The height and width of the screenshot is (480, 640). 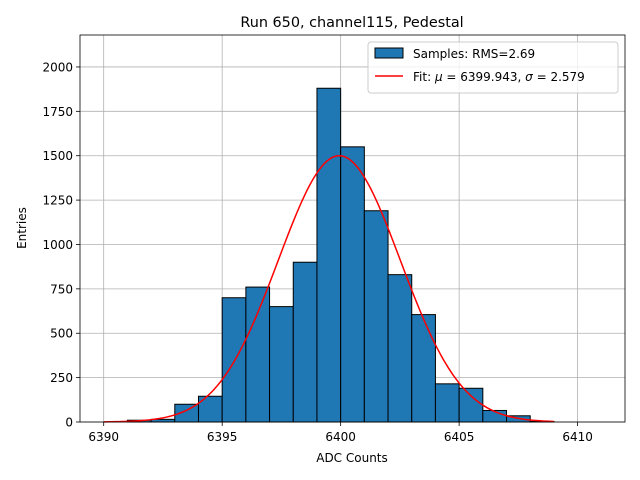 I want to click on legend-box, so click(x=493, y=67).